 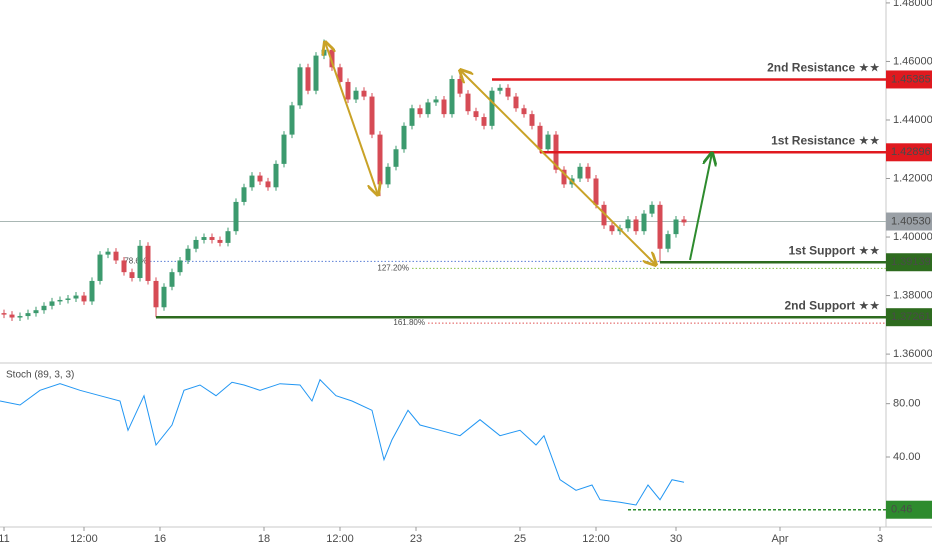 I want to click on fib-label: 78.6%, so click(x=135, y=260).